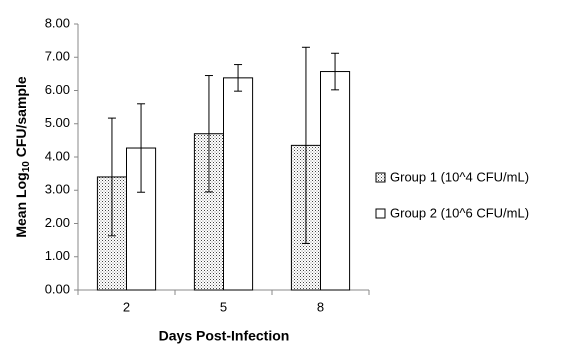 The image size is (574, 361). I want to click on y-tick-label: 2.00, so click(57, 222).